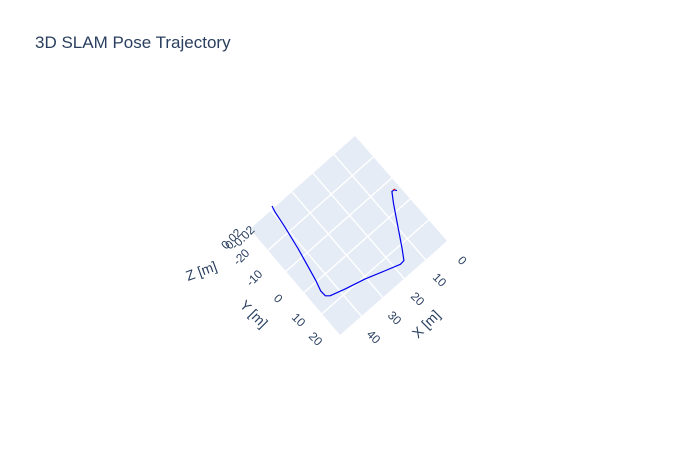 Image resolution: width=696 pixels, height=450 pixels. Describe the element at coordinates (418, 299) in the screenshot. I see `x-tick: 20` at that location.